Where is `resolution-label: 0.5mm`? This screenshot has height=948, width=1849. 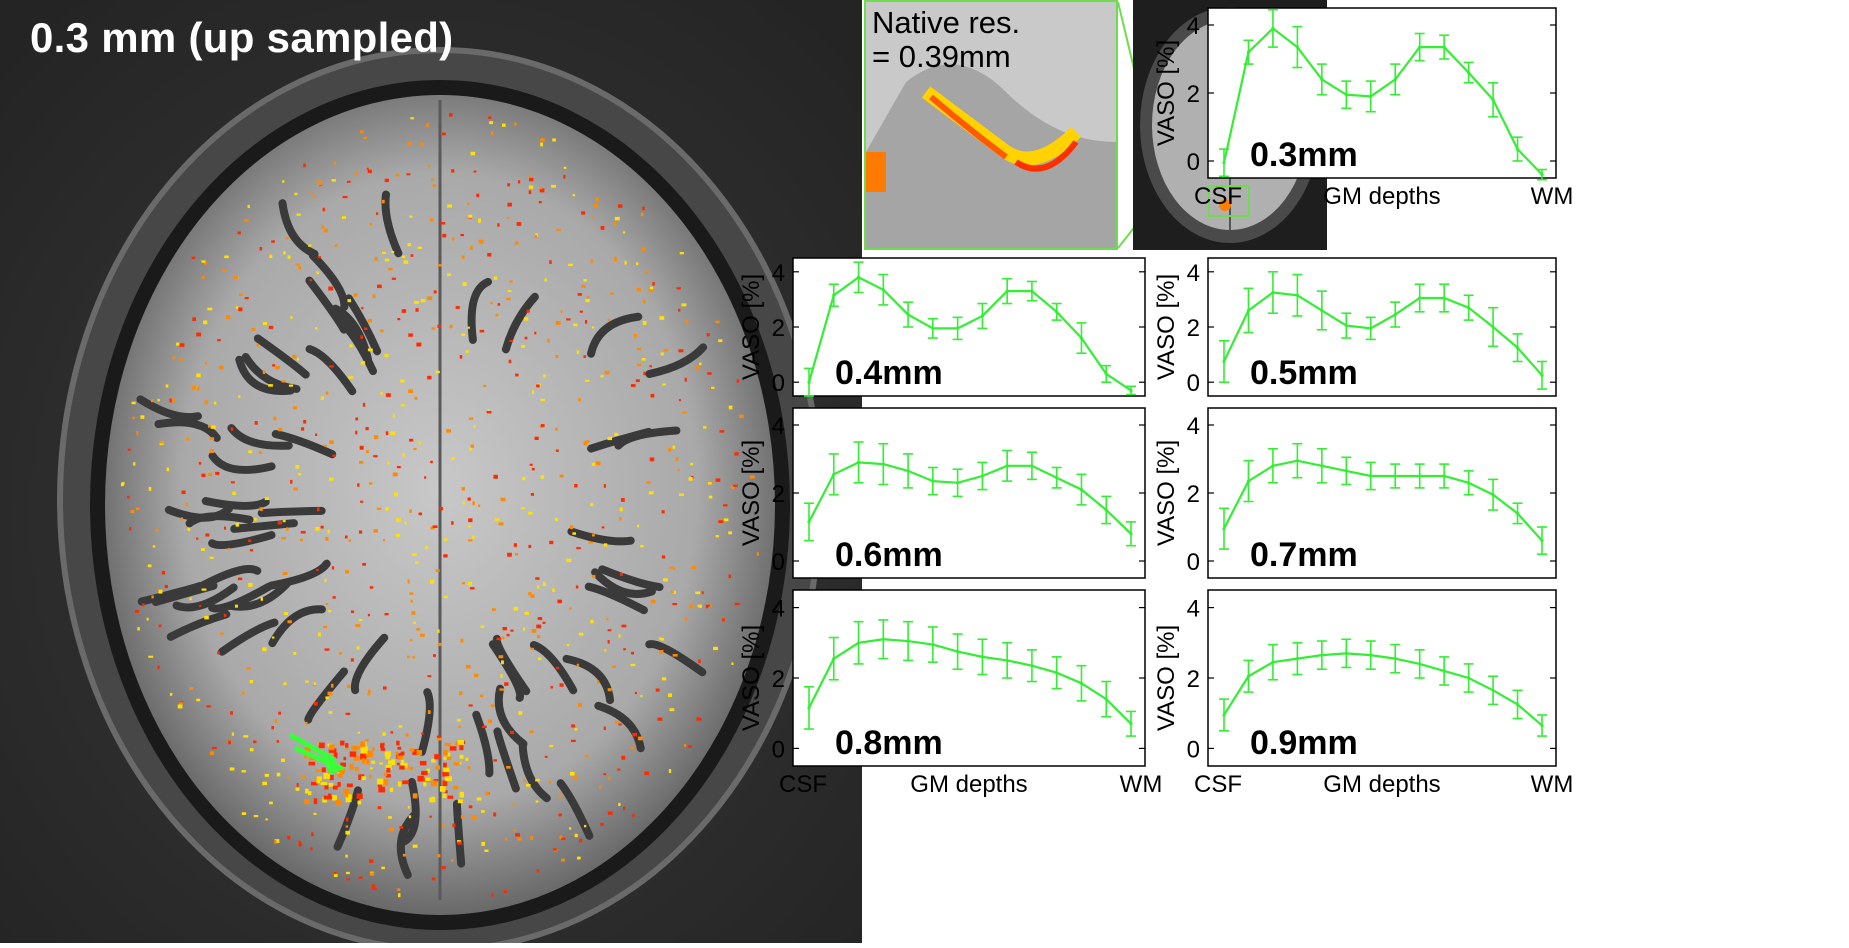 resolution-label: 0.5mm is located at coordinates (1304, 373).